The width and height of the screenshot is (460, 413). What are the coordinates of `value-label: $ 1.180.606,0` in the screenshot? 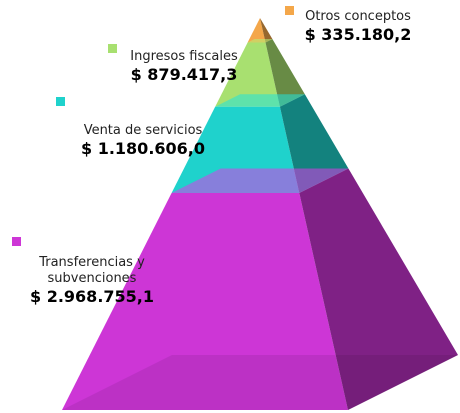 It's located at (143, 148).